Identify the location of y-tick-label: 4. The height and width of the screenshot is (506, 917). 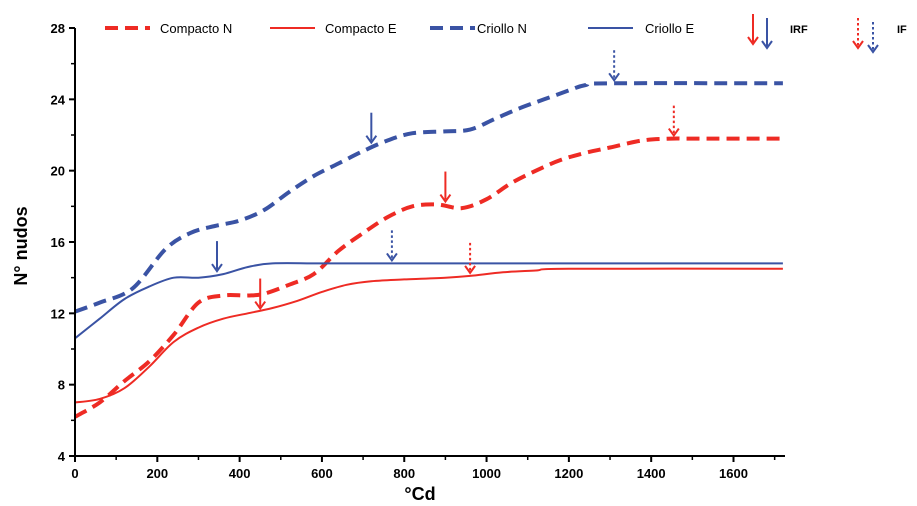
(62, 456).